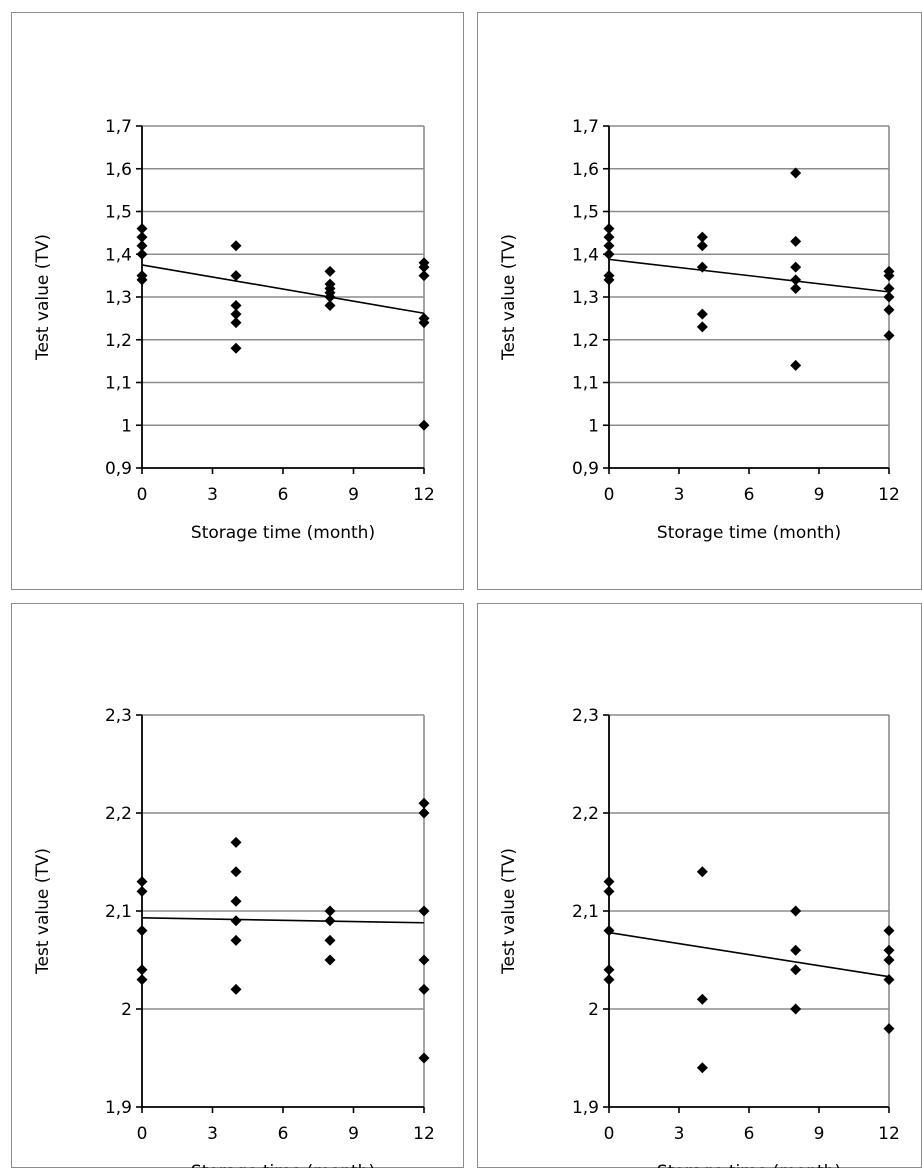 This screenshot has height=1168, width=922. What do you see at coordinates (585, 127) in the screenshot?
I see `y-tick-label: 1,7` at bounding box center [585, 127].